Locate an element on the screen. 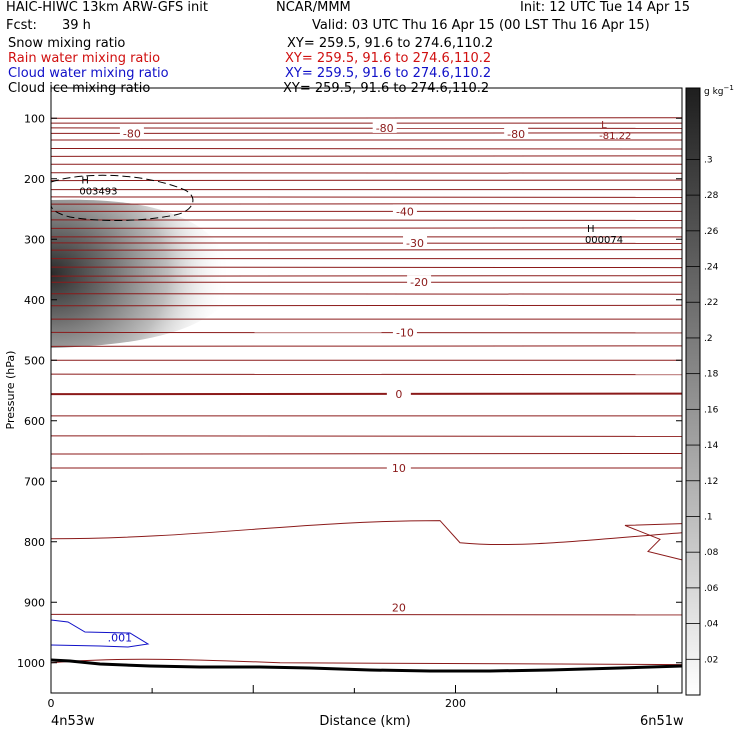  colorbar-tick-label: .04 is located at coordinates (711, 625).